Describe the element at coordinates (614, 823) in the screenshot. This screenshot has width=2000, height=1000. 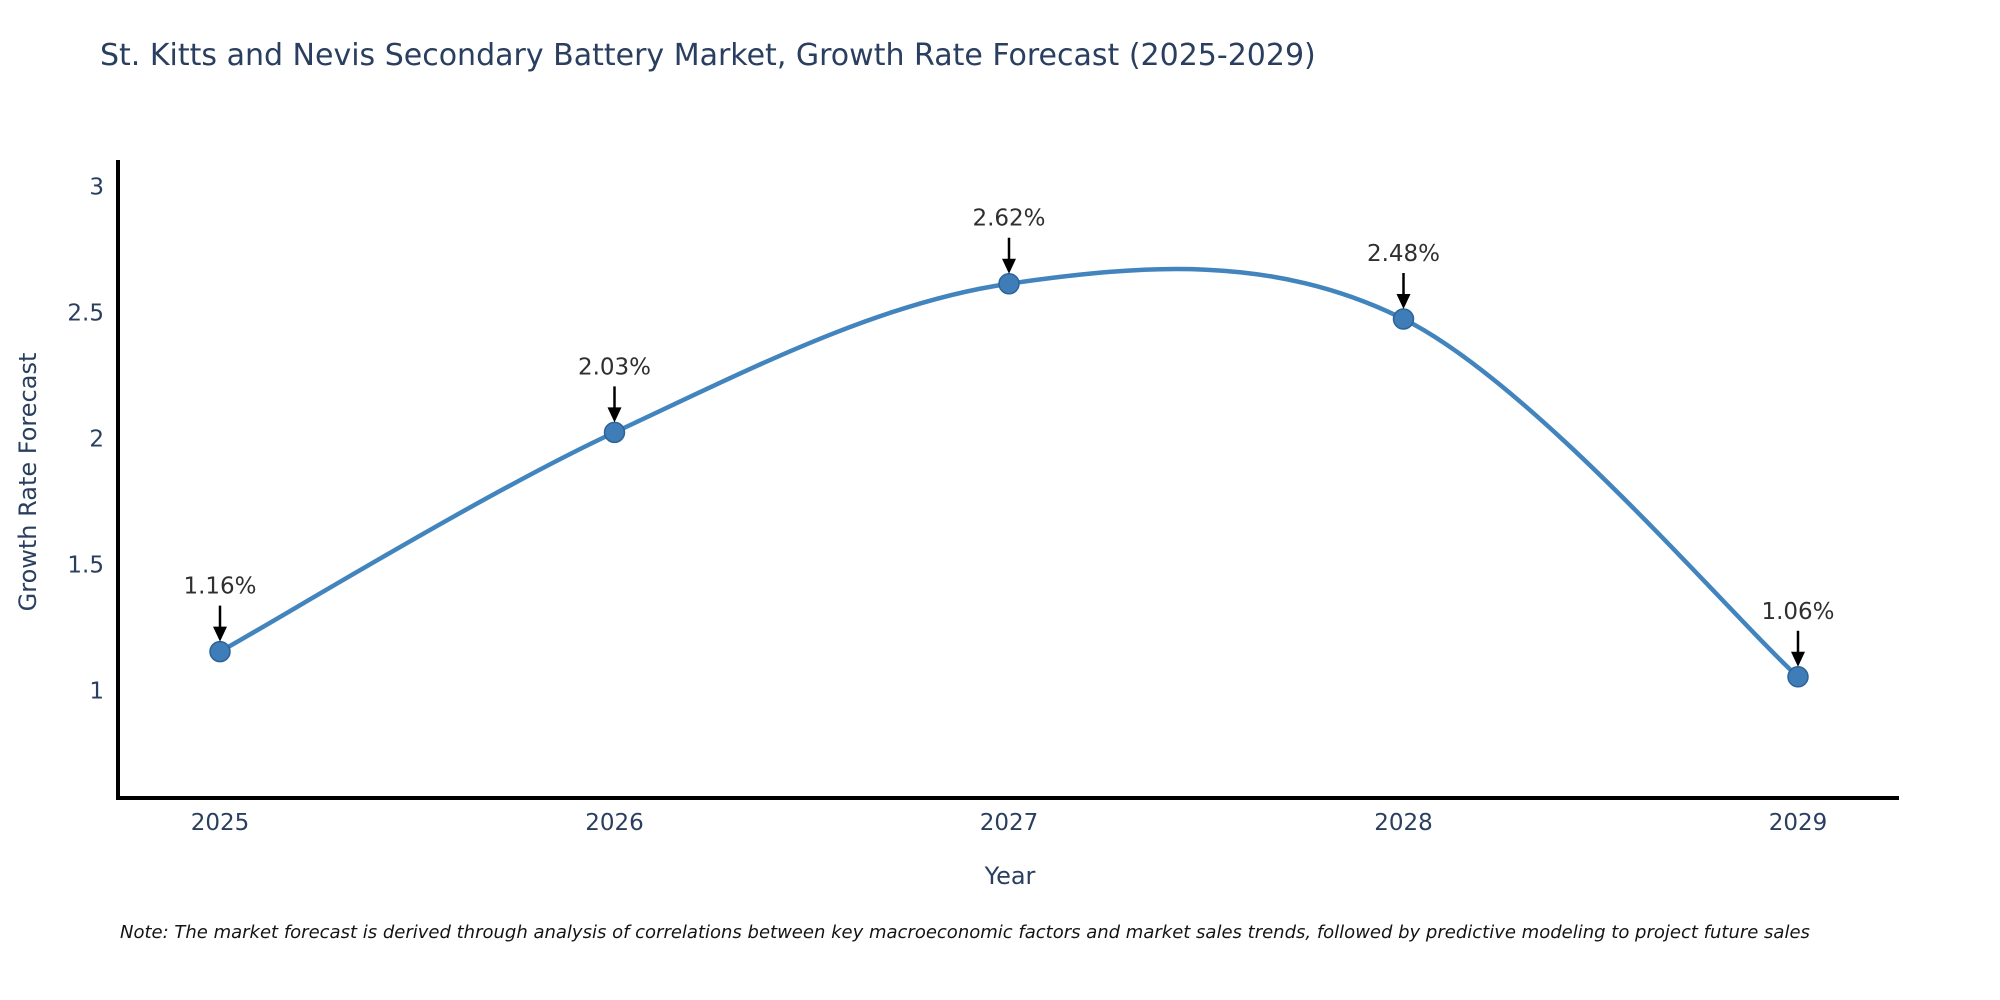
I see `x-tick-label: 2026` at that location.